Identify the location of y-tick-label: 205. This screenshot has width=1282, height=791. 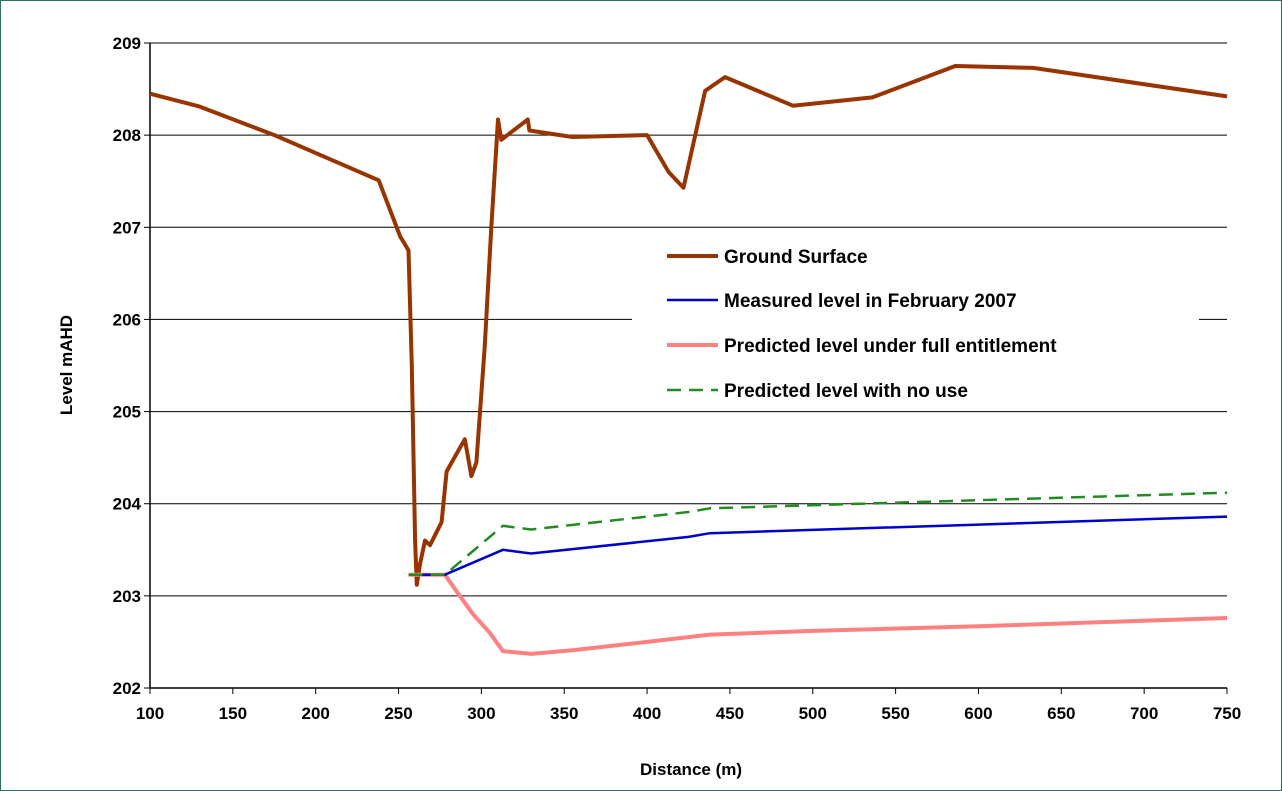
(127, 412).